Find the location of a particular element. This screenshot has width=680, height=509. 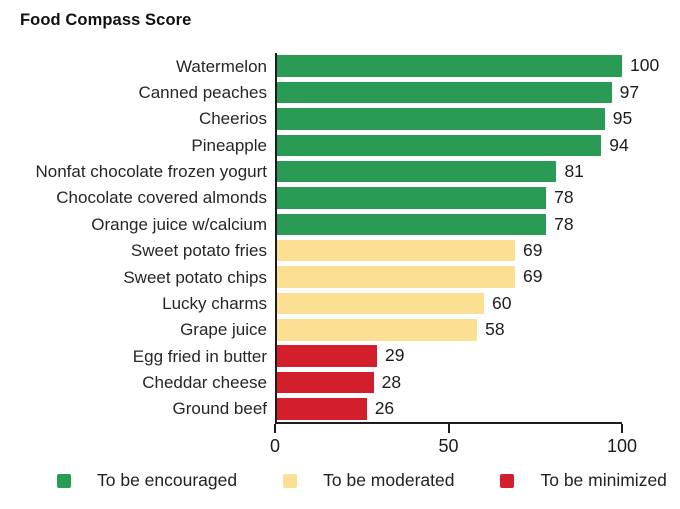

value-label: 60 is located at coordinates (502, 302).